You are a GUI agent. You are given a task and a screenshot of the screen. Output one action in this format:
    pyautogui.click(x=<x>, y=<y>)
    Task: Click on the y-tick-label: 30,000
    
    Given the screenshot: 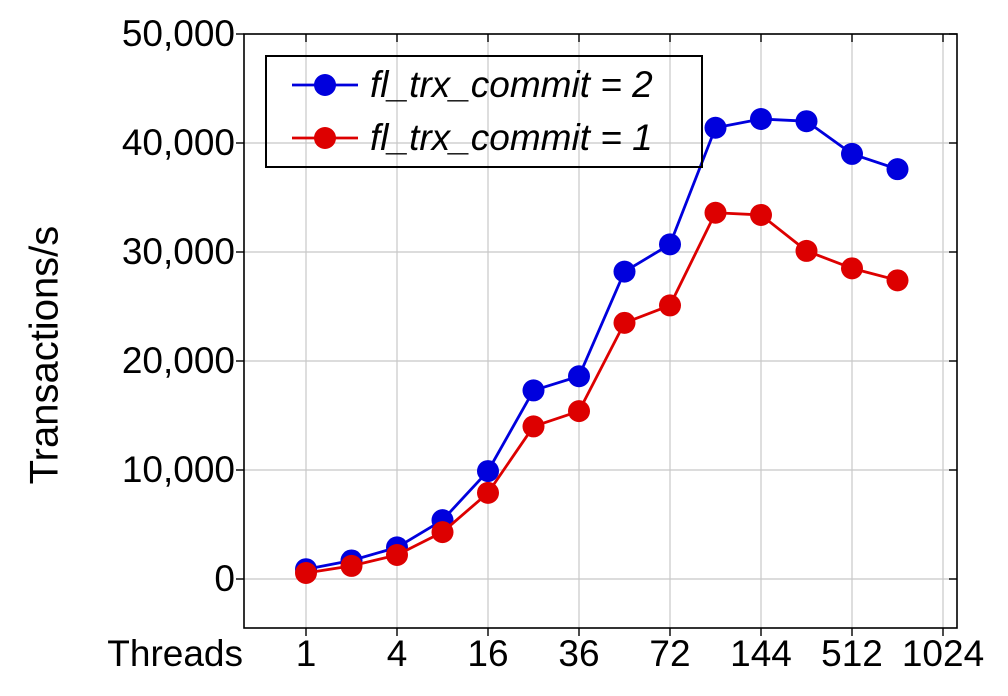 What is the action you would take?
    pyautogui.click(x=178, y=251)
    